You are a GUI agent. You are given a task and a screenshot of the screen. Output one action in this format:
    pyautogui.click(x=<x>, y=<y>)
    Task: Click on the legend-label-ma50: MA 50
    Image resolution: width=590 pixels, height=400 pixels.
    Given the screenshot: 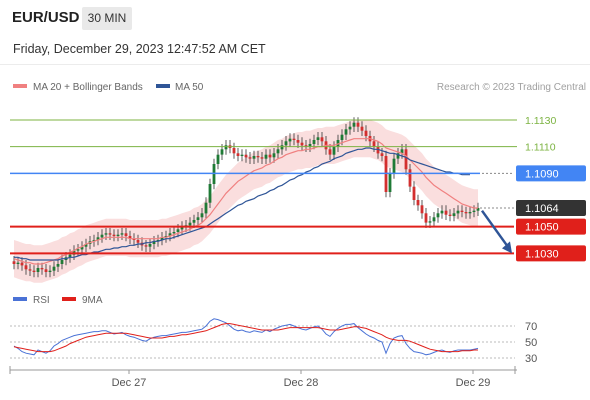 What is the action you would take?
    pyautogui.click(x=189, y=87)
    